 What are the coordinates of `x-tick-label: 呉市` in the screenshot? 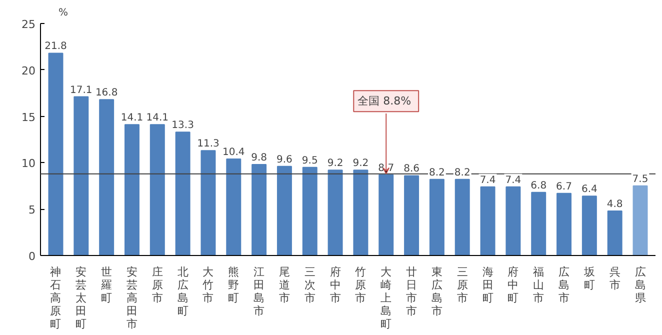 It's located at (614, 279).